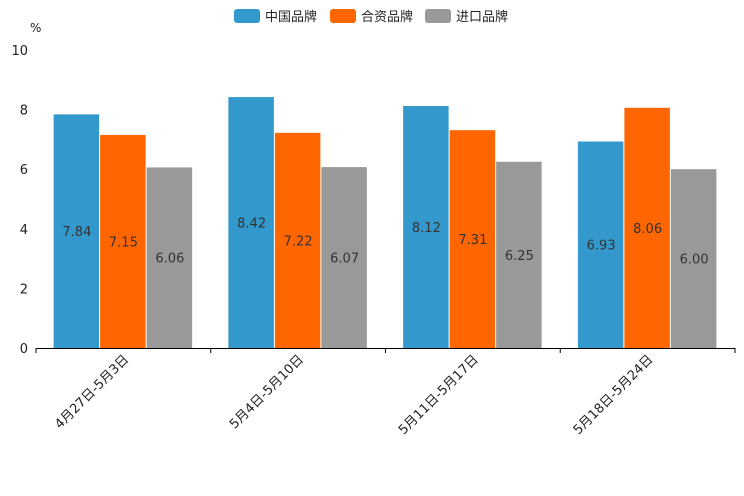  I want to click on bar-data-label: 7.22, so click(298, 241).